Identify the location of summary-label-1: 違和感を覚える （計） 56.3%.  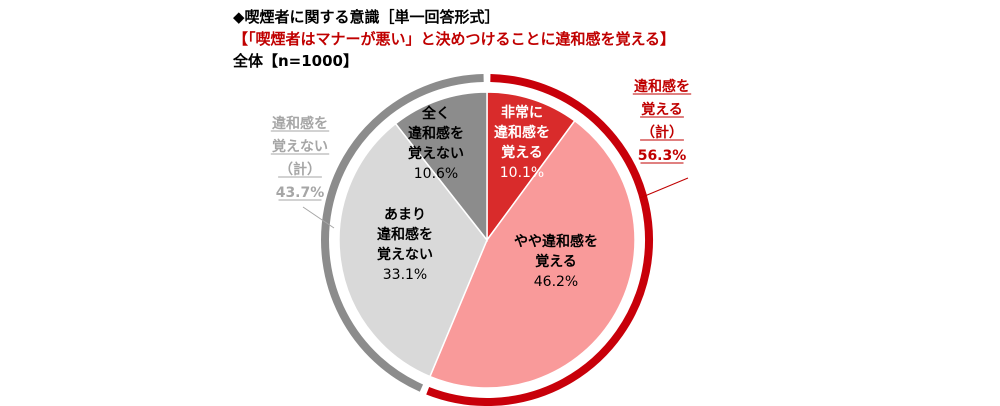
(662, 138).